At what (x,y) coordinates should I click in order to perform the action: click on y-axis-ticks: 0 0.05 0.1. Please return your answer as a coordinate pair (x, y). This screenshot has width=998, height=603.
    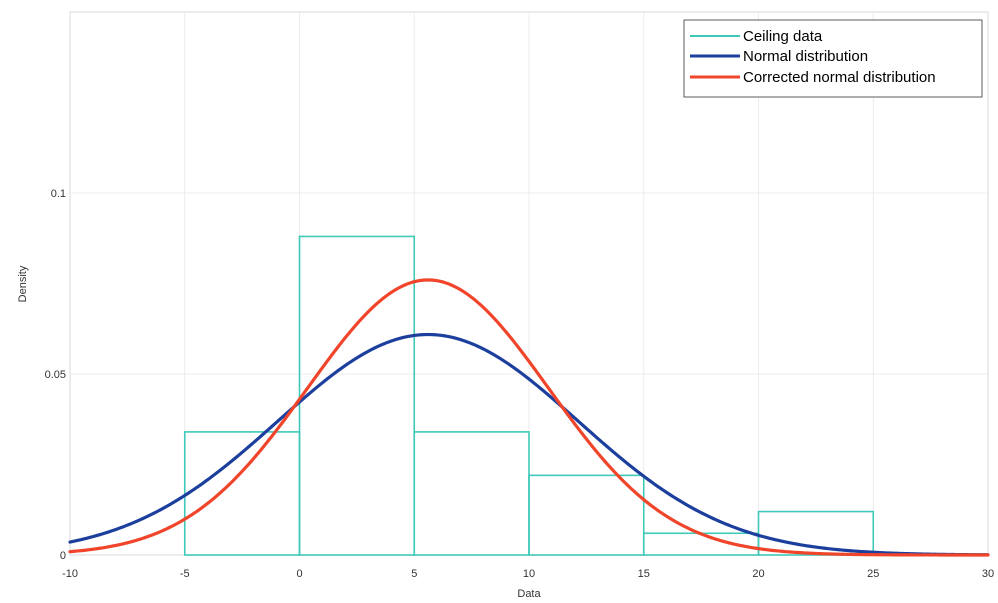
    Looking at the image, I should click on (55, 375).